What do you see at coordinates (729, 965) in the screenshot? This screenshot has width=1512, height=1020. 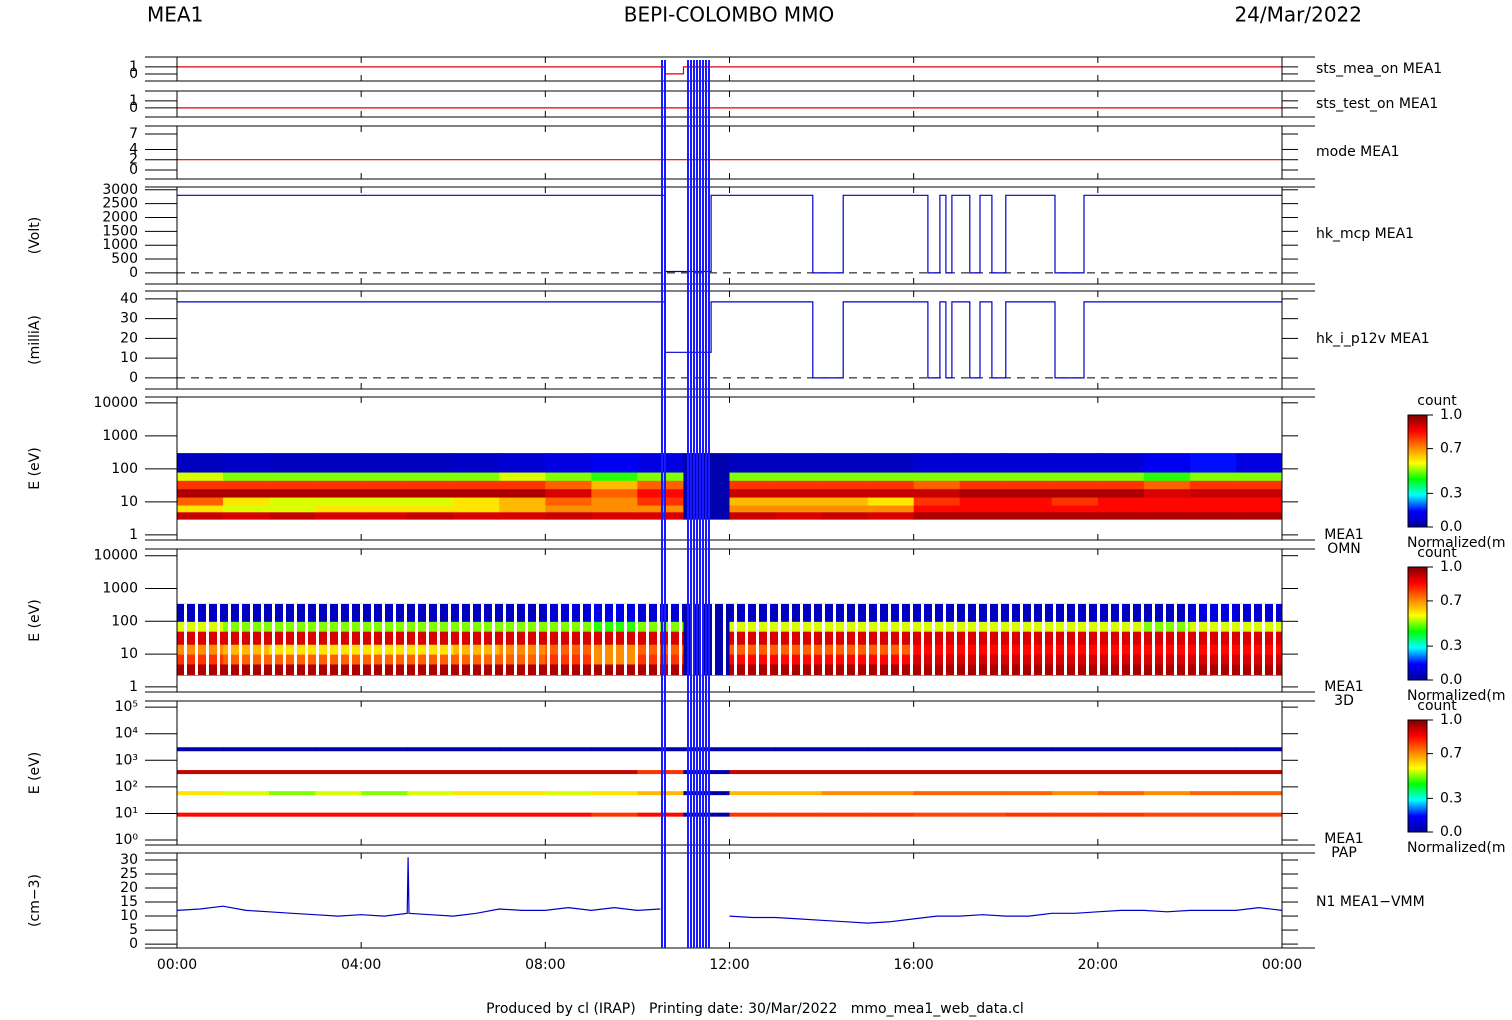 I see `x-tick-label: 12:00` at bounding box center [729, 965].